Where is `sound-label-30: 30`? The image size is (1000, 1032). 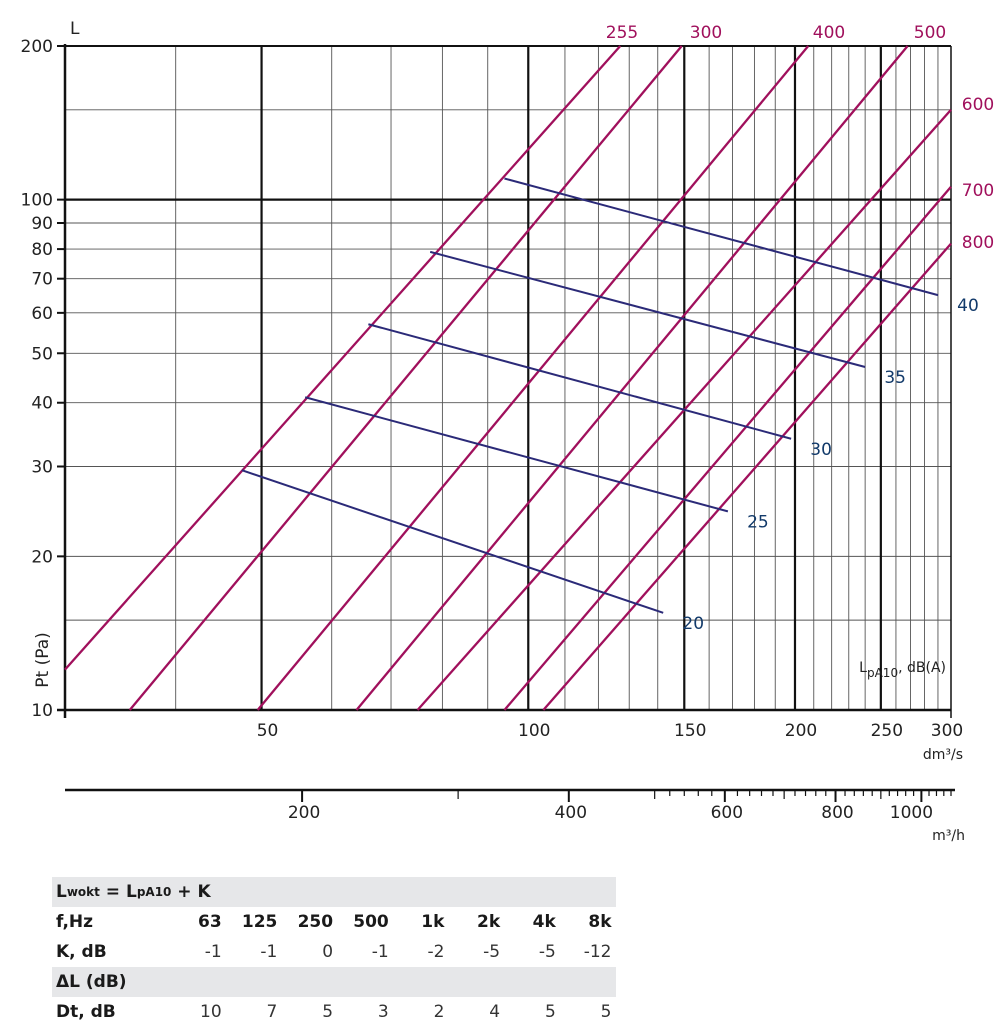 sound-label-30: 30 is located at coordinates (821, 450).